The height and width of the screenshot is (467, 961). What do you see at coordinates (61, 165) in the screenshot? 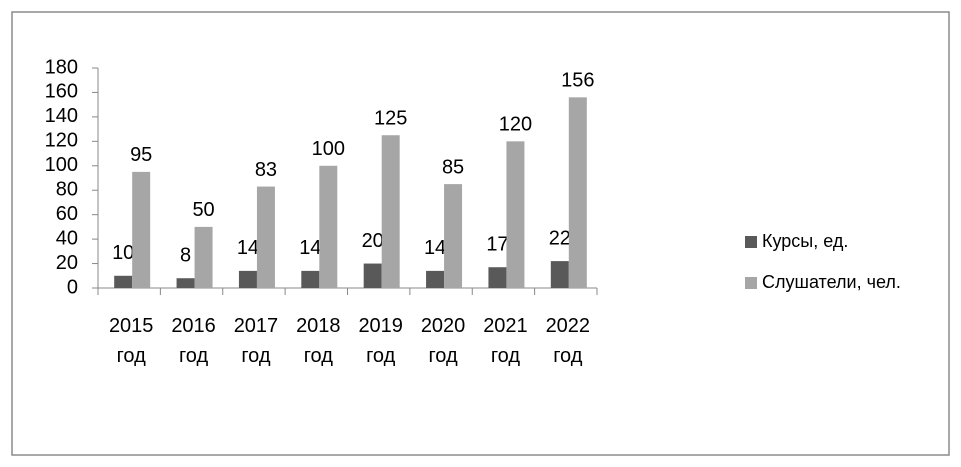
I see `y-tick-label: 100` at bounding box center [61, 165].